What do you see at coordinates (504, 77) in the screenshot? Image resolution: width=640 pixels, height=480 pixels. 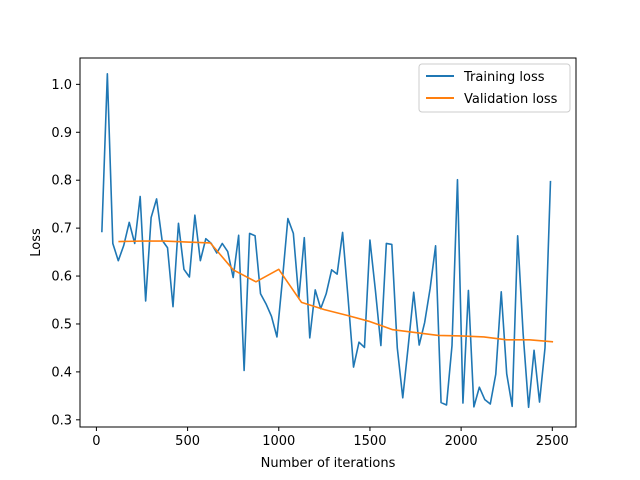 I see `legend-label-training-loss: Training loss` at bounding box center [504, 77].